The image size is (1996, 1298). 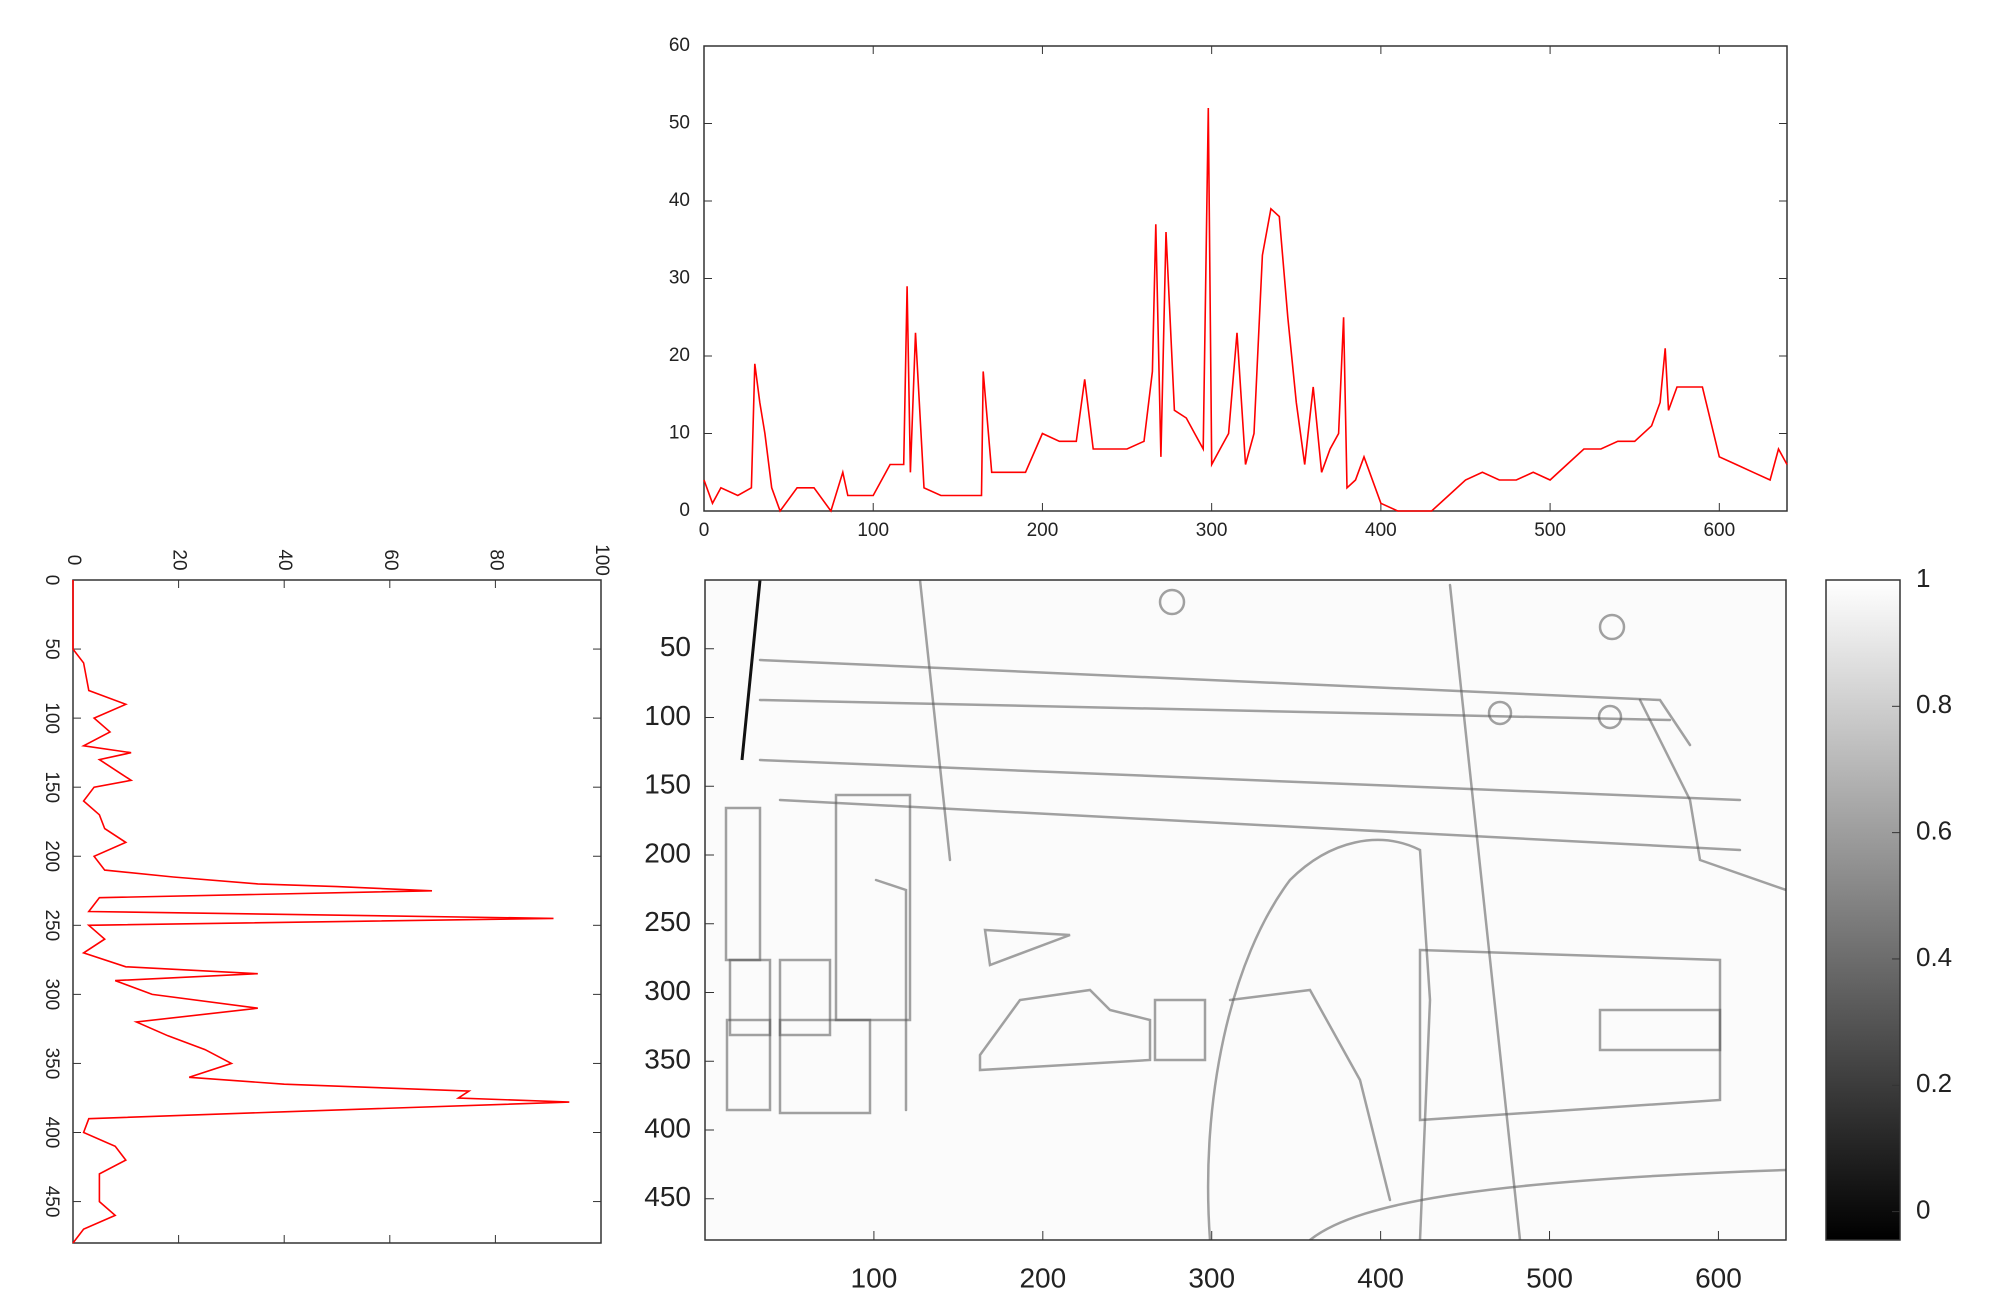 I want to click on colorbar-tick-label: 0.8, so click(x=1934, y=704).